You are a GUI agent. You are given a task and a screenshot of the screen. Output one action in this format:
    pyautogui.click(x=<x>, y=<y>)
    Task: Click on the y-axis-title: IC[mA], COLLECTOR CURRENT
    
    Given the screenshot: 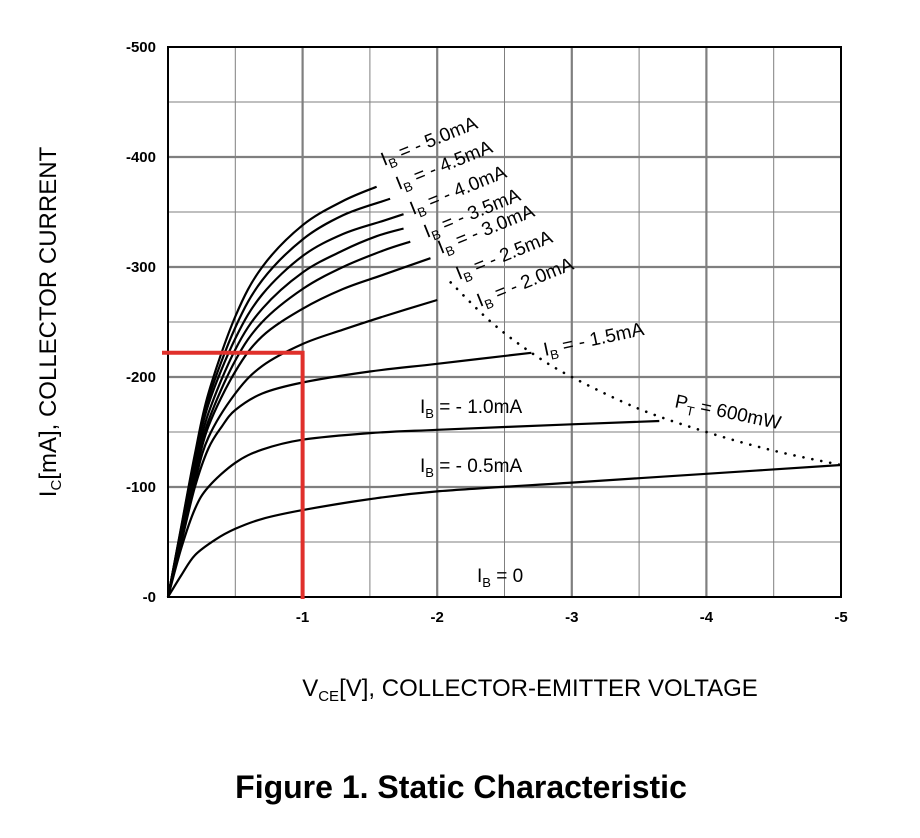 What is the action you would take?
    pyautogui.click(x=50, y=321)
    